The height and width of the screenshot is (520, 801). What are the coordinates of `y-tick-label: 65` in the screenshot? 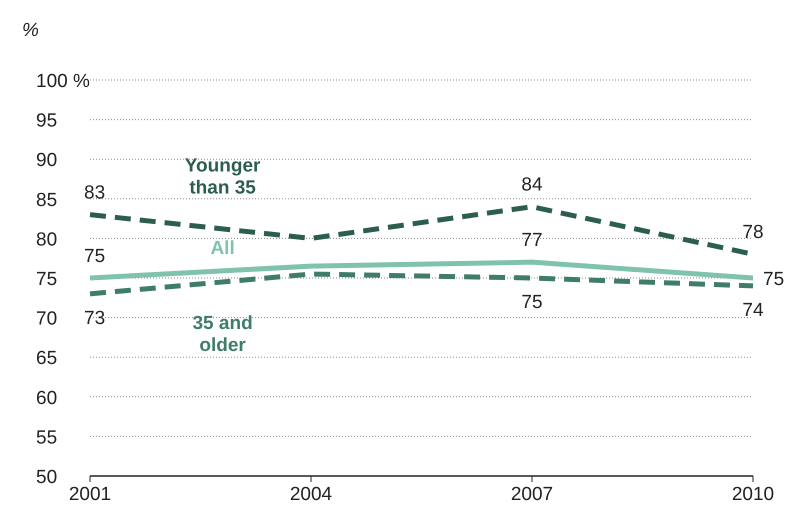 It's located at (47, 359).